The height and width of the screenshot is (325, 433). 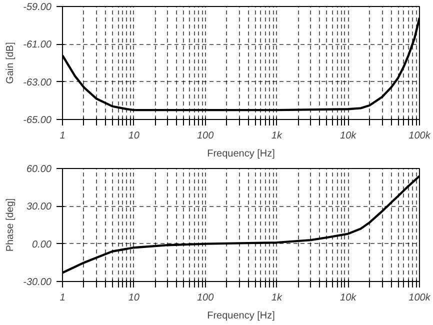 What do you see at coordinates (39, 169) in the screenshot?
I see `y-tick-label: 60.00` at bounding box center [39, 169].